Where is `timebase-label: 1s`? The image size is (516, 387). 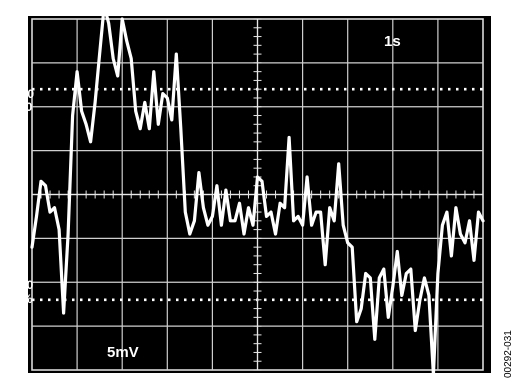 timebase-label: 1s is located at coordinates (392, 41).